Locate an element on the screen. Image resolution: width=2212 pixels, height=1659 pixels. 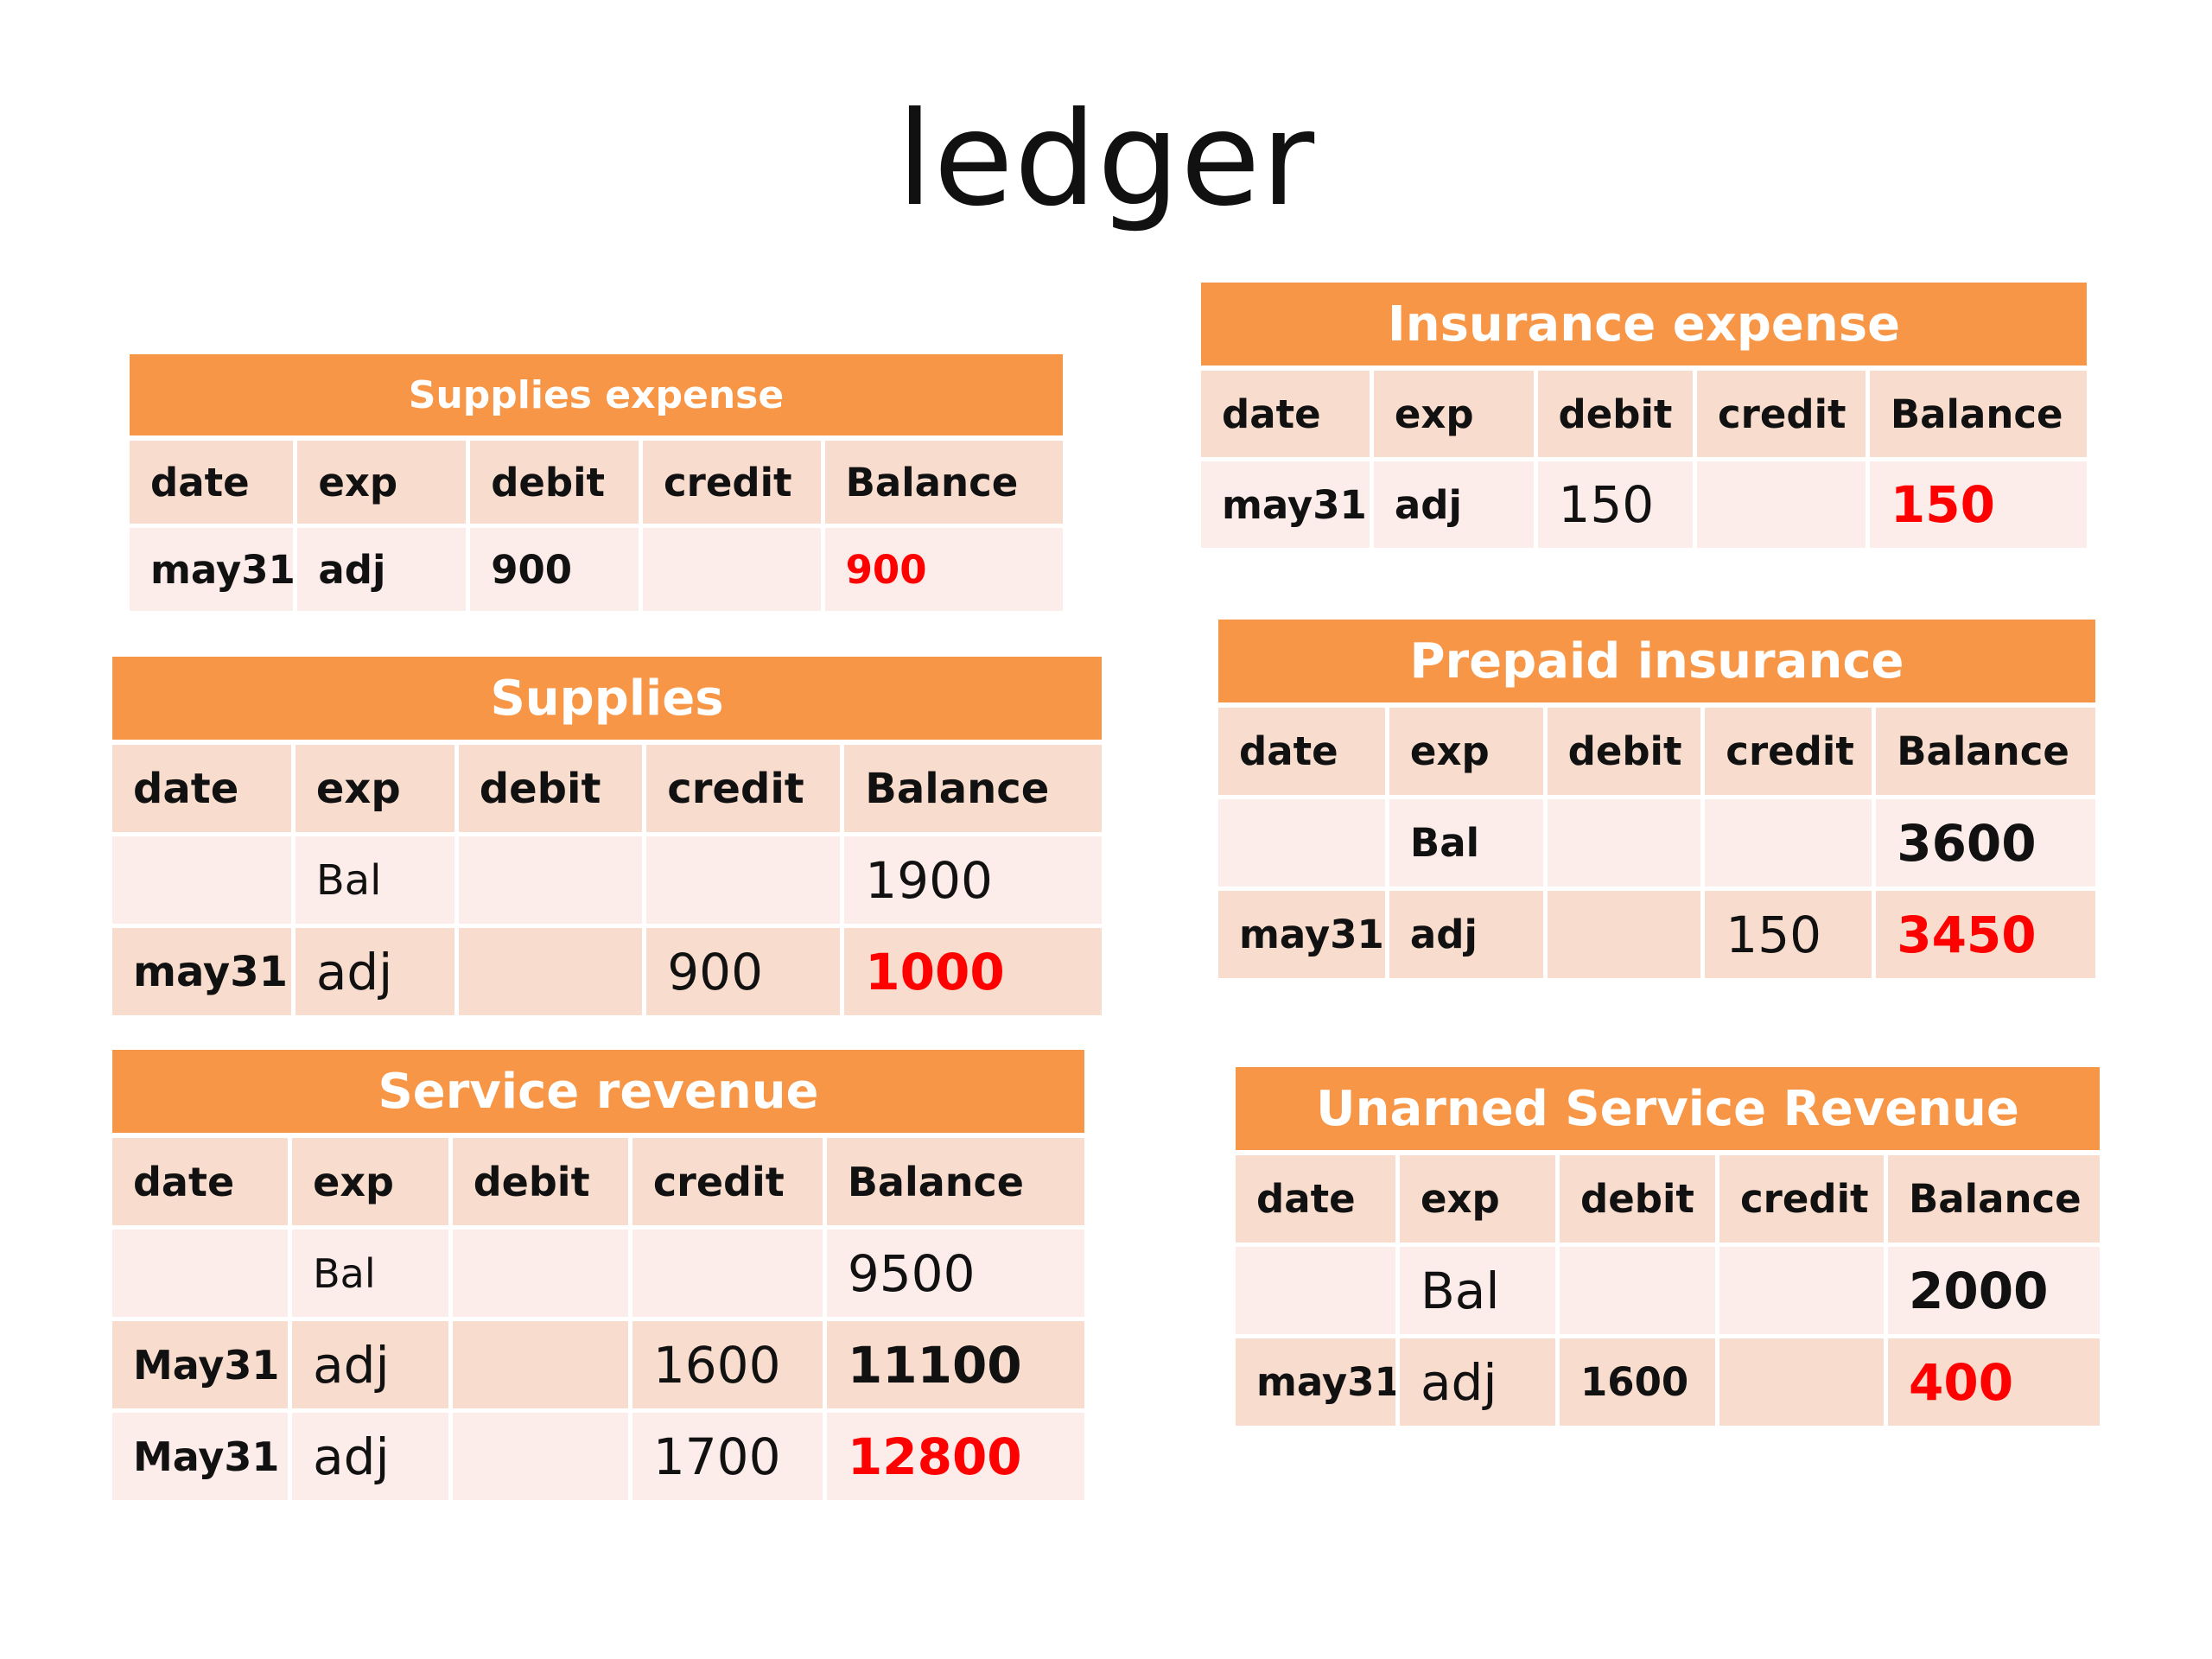
cell-balance: 3450 is located at coordinates (1985, 936).